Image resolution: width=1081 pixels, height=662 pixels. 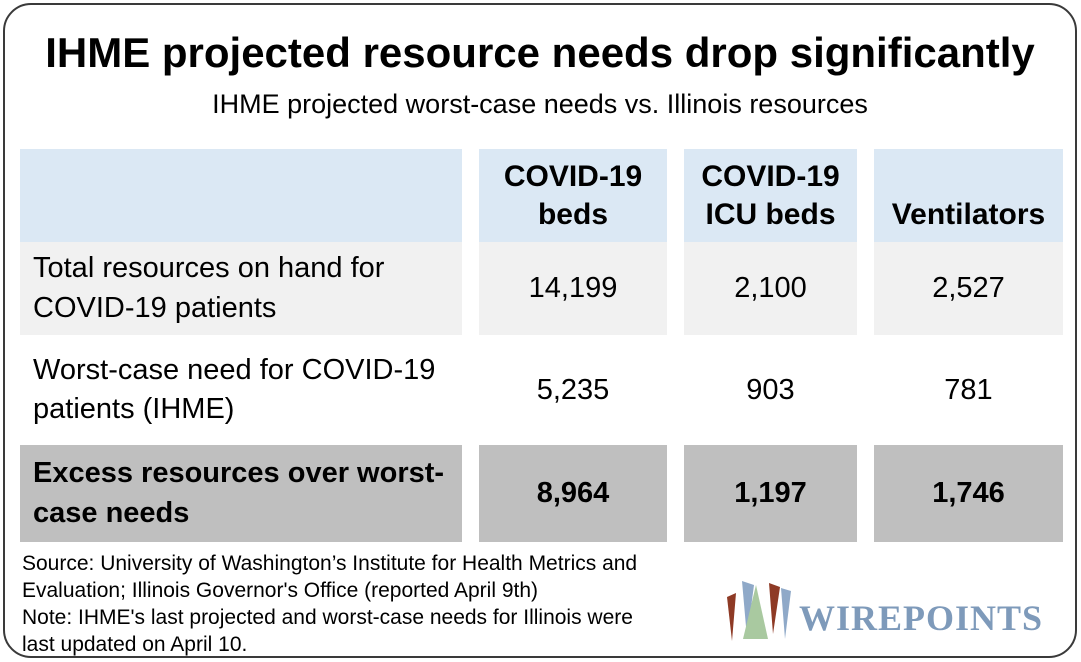 What do you see at coordinates (968, 390) in the screenshot?
I see `value-need-ventilators: 781` at bounding box center [968, 390].